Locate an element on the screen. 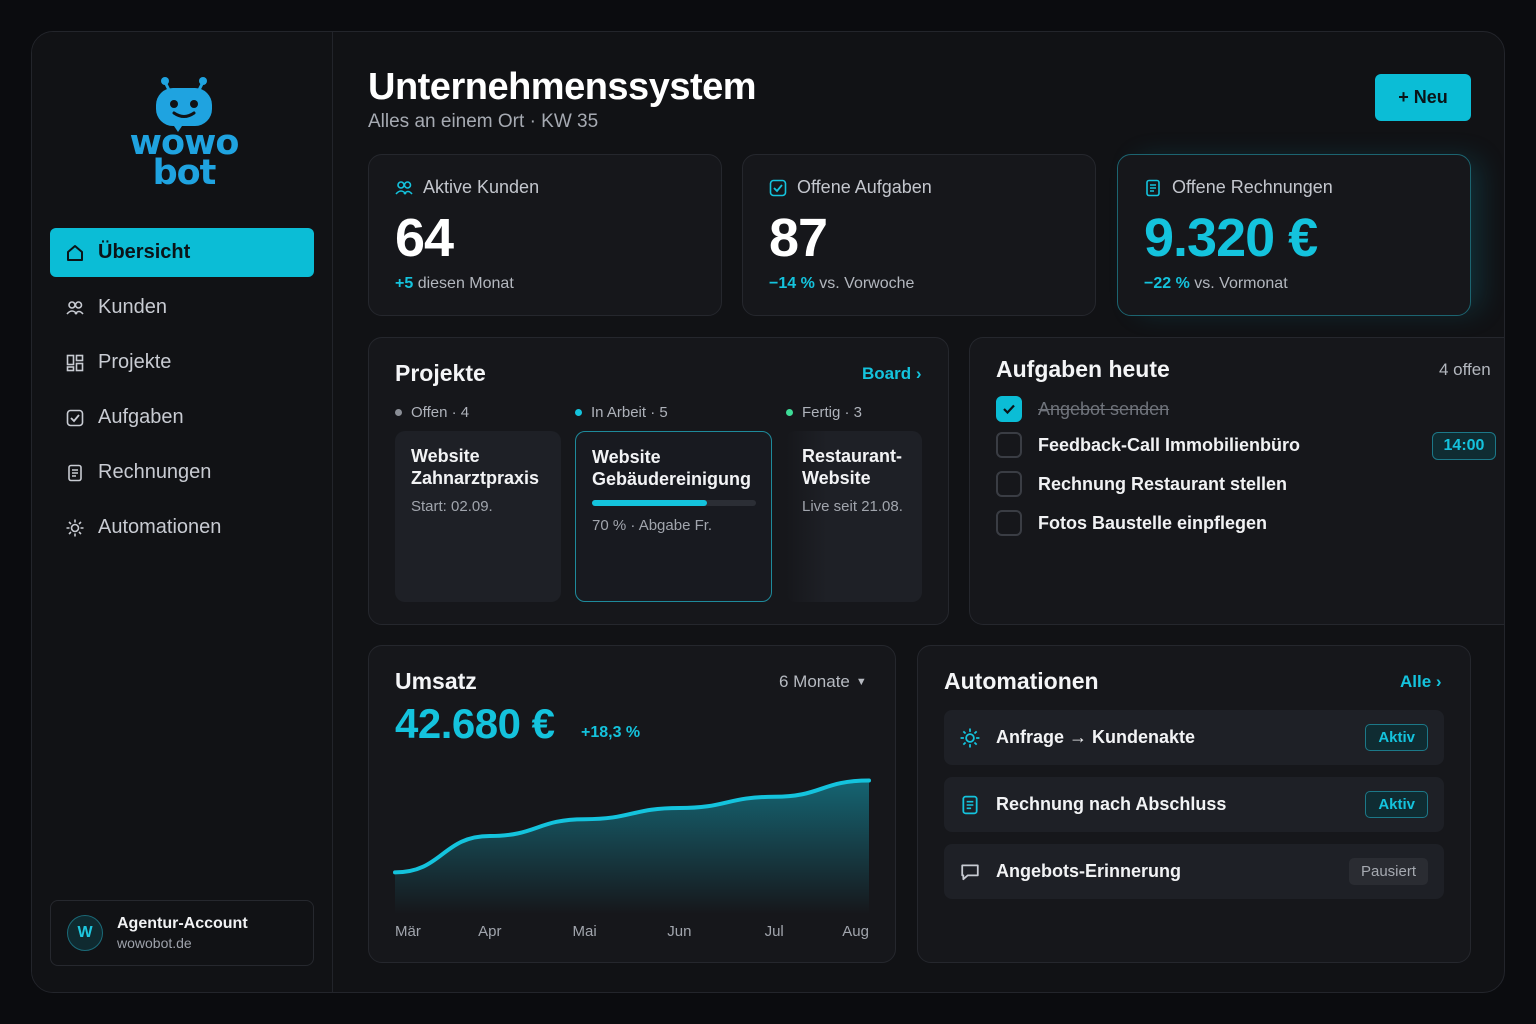 The height and width of the screenshot is (1024, 1536). avatar: W is located at coordinates (85, 933).